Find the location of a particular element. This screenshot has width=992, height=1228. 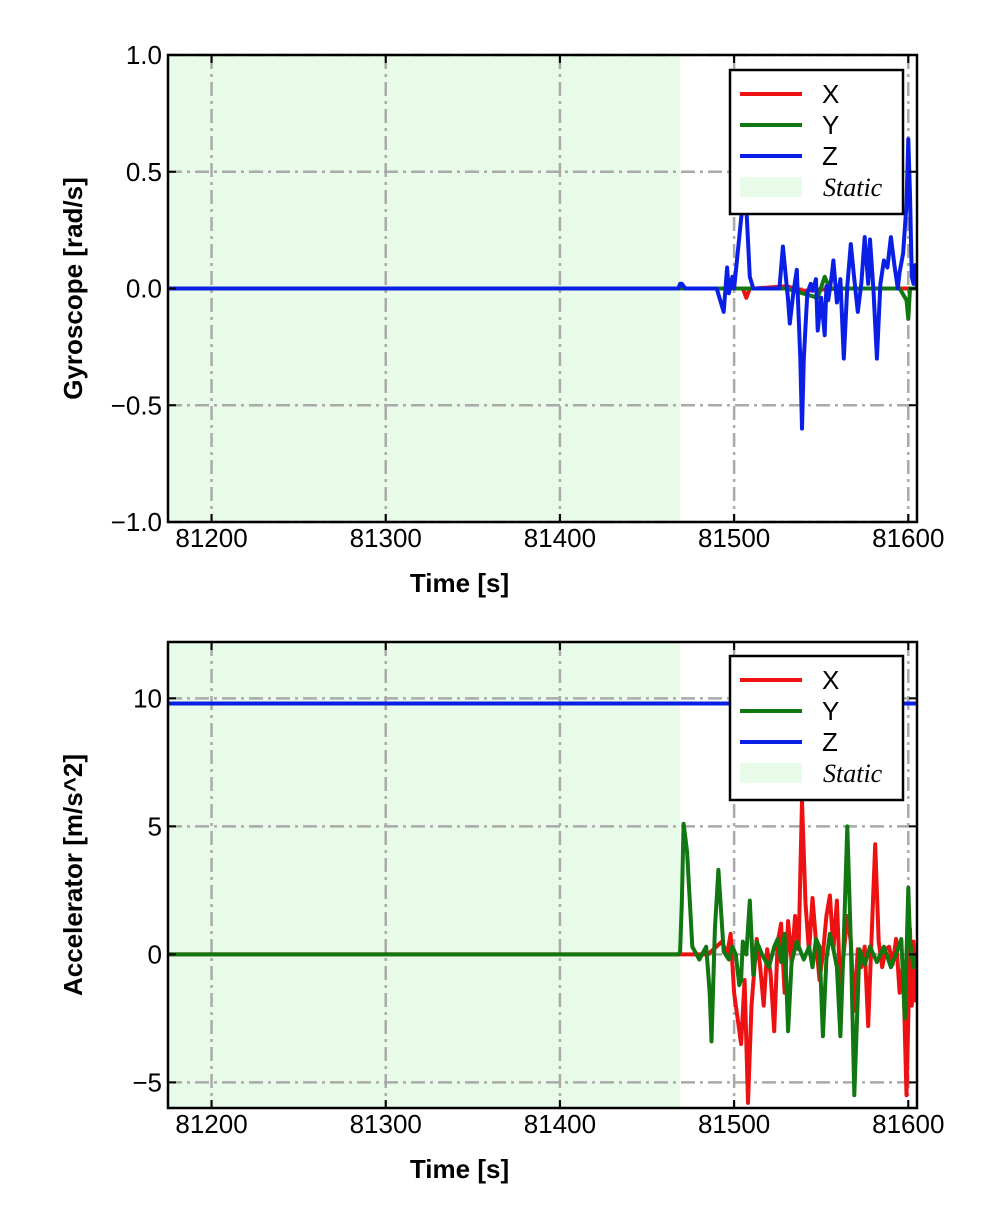

y-tick-label: 10 is located at coordinates (147, 698).